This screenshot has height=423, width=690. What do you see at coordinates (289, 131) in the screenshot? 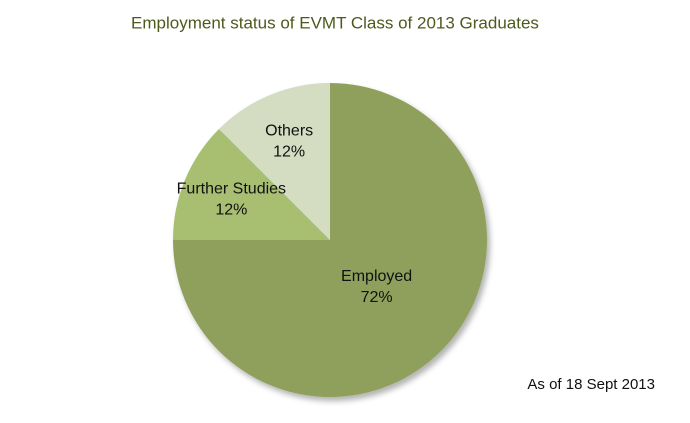
I see `slice-label: Others` at bounding box center [289, 131].